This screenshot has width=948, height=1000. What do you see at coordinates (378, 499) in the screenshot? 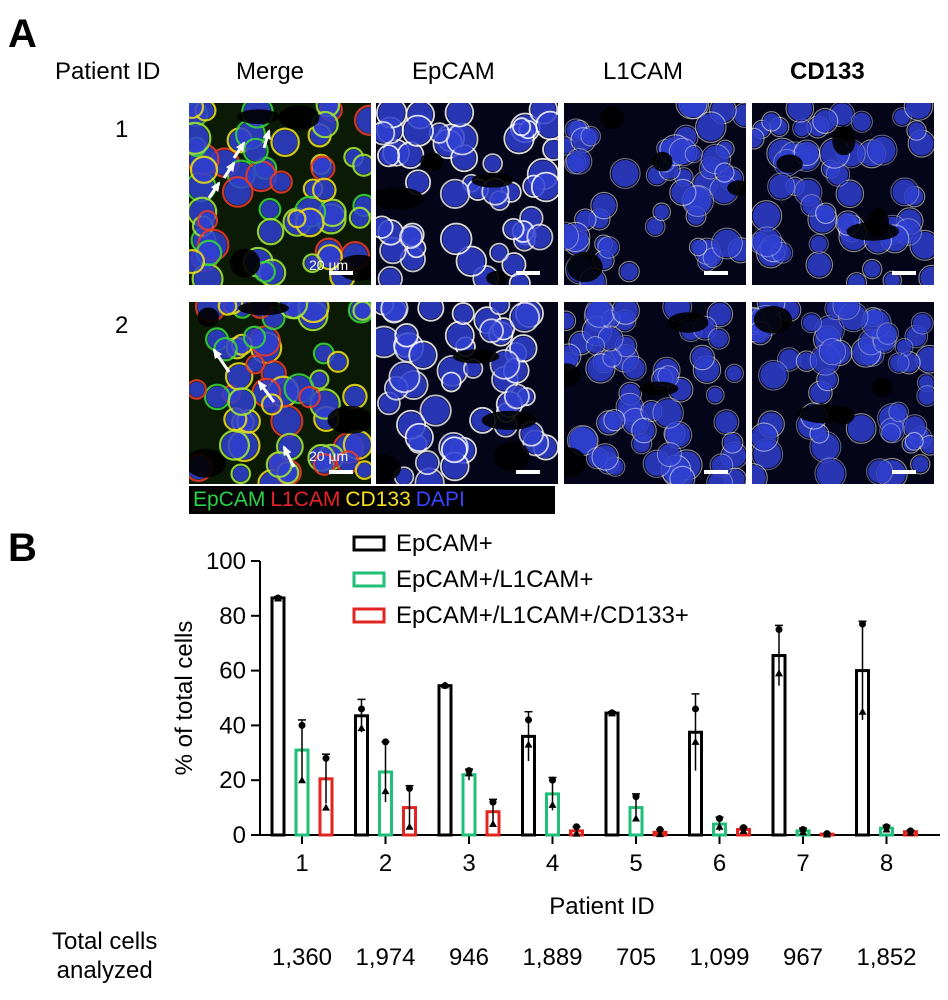
I see `legend-channel-cd133: CD133` at bounding box center [378, 499].